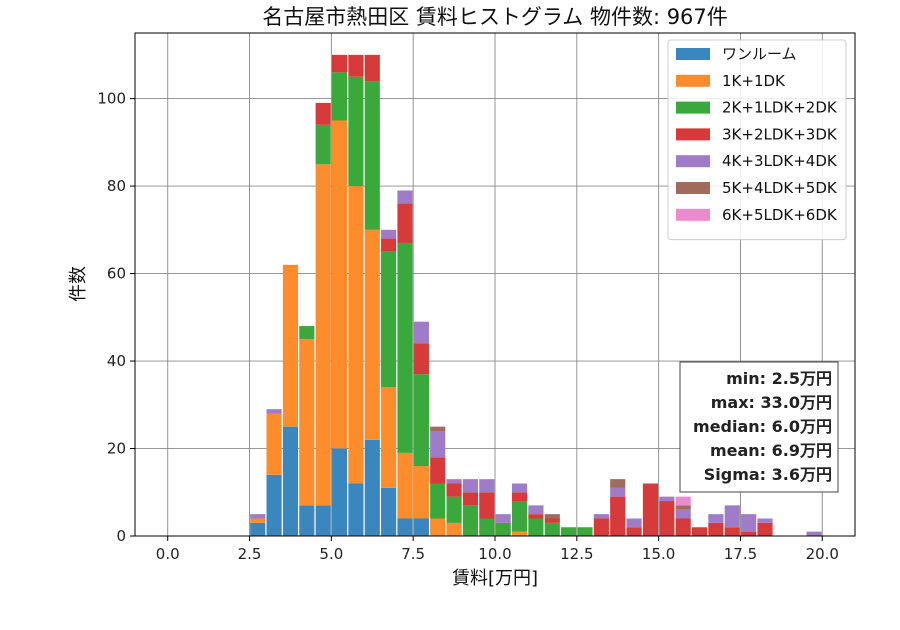 The width and height of the screenshot is (900, 630). What do you see at coordinates (822, 554) in the screenshot?
I see `x-tick-label: 20.0` at bounding box center [822, 554].